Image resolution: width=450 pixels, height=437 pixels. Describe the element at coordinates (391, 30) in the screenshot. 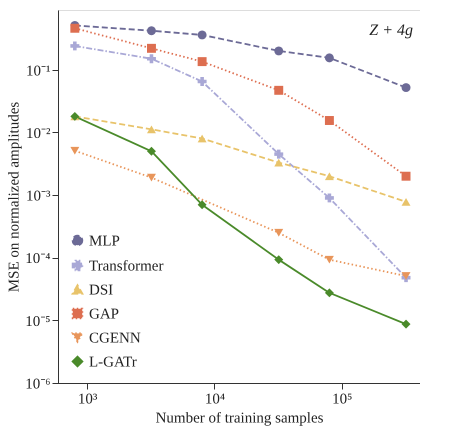

I see `annotation: Z + 4g` at that location.